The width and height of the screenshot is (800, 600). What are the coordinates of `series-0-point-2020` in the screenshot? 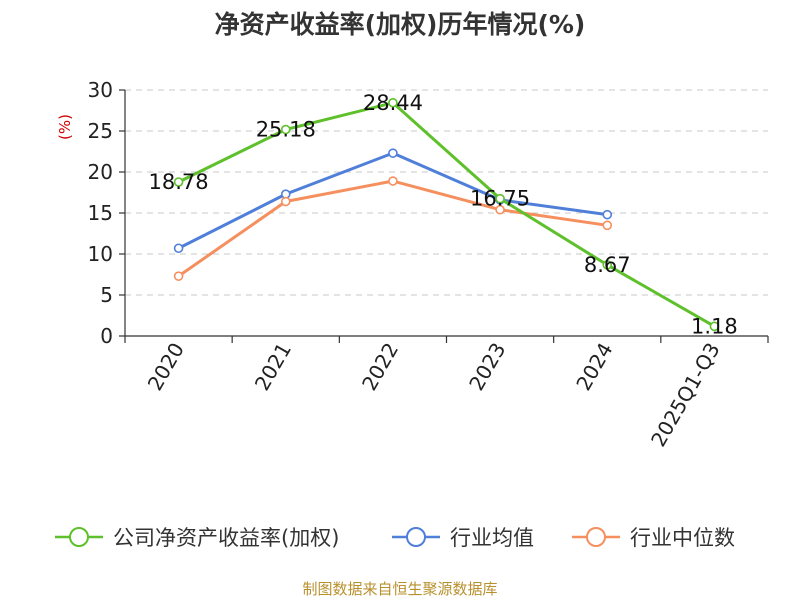 It's located at (178, 182).